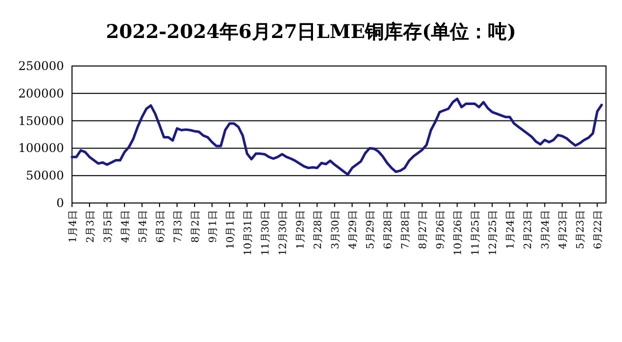 This screenshot has width=622, height=342. What do you see at coordinates (41, 148) in the screenshot?
I see `y-tick-label: 100000` at bounding box center [41, 148].